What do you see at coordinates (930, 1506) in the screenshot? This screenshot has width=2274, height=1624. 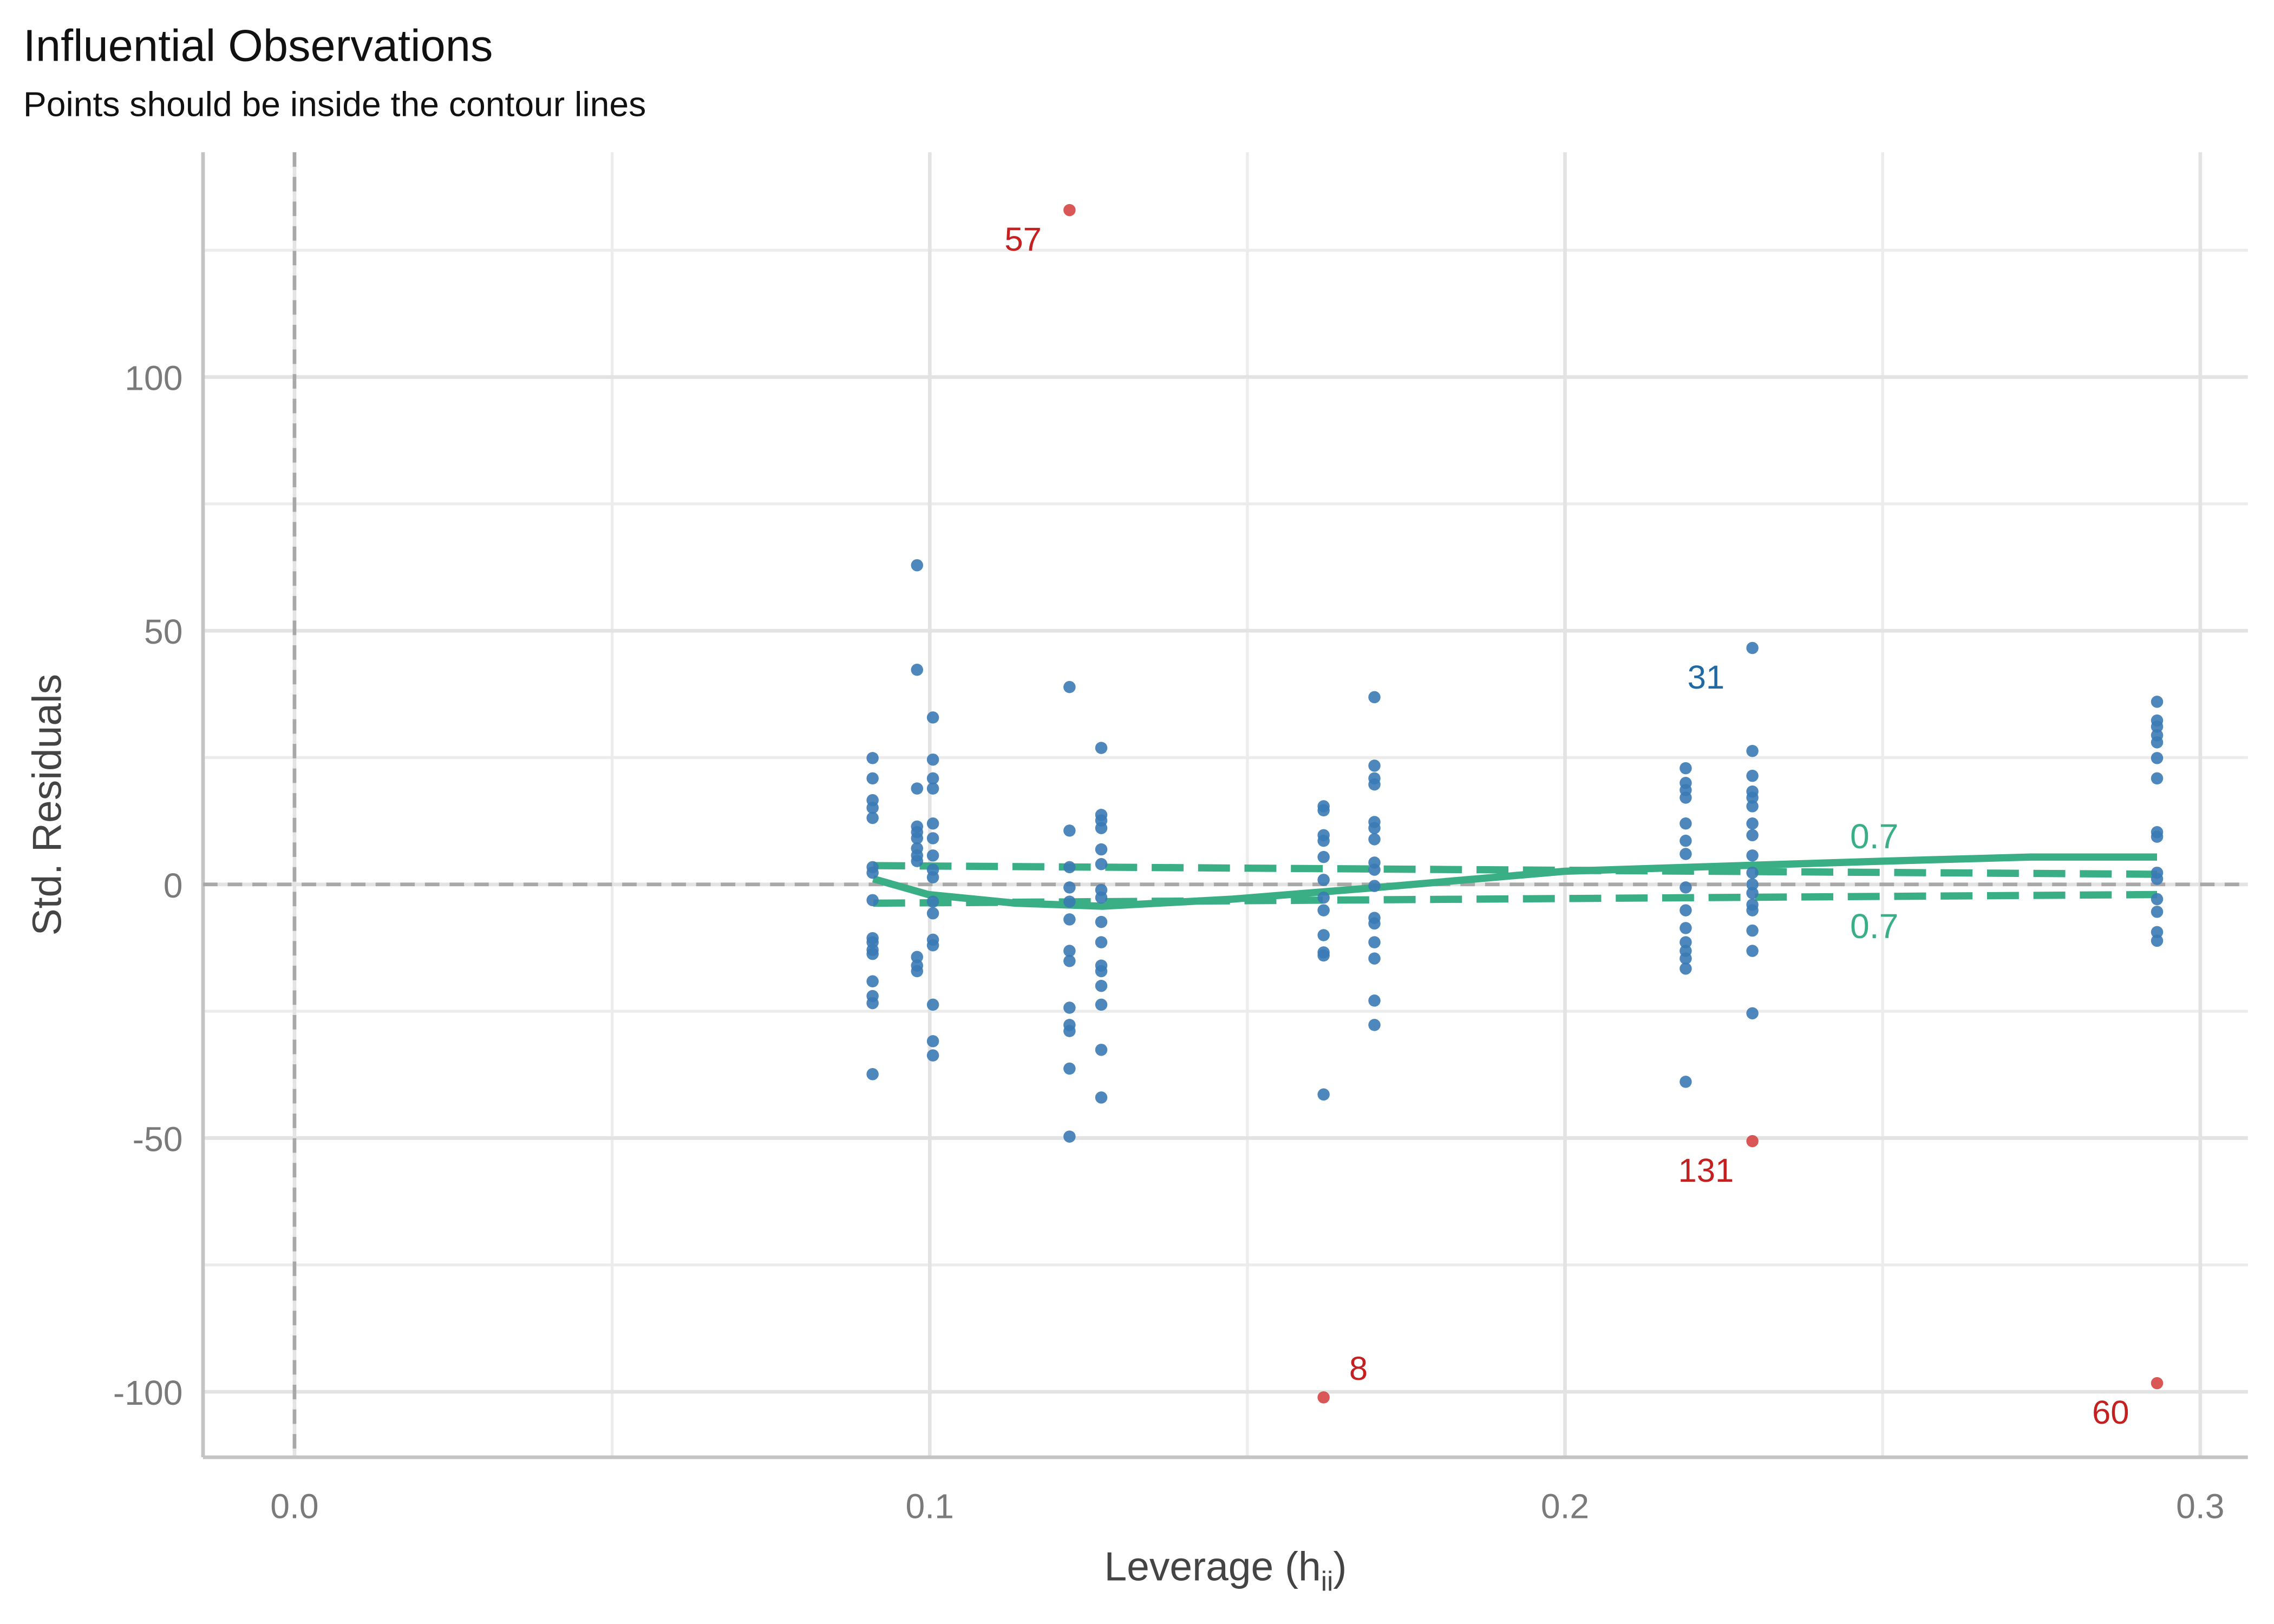 I see `x-tick-label: 0.1` at bounding box center [930, 1506].